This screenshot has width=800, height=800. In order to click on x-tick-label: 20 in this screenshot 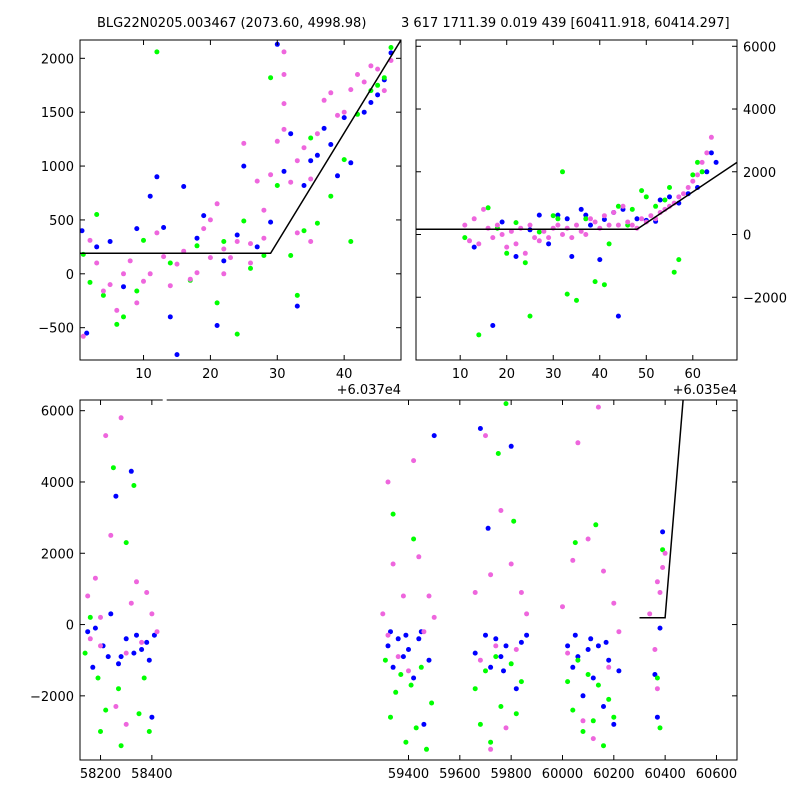, I will do `click(506, 374)`.